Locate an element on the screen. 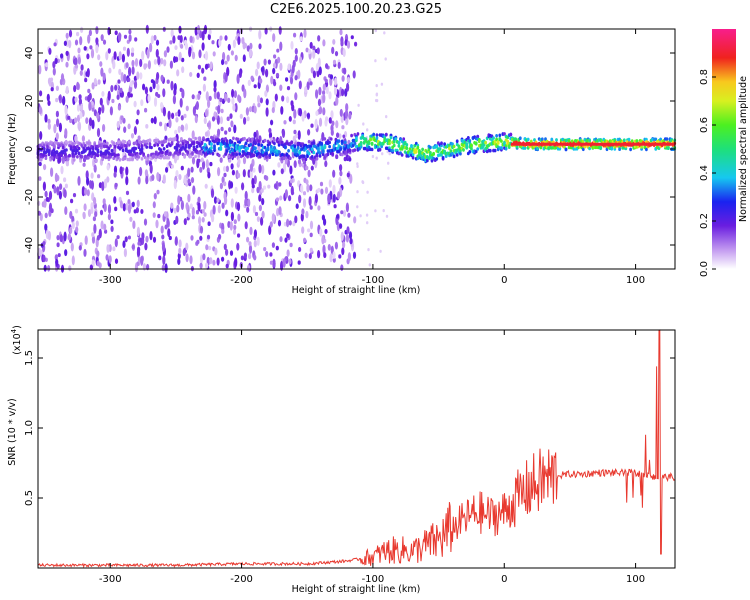  spectrogram-x-tick-label: -200 is located at coordinates (241, 280).